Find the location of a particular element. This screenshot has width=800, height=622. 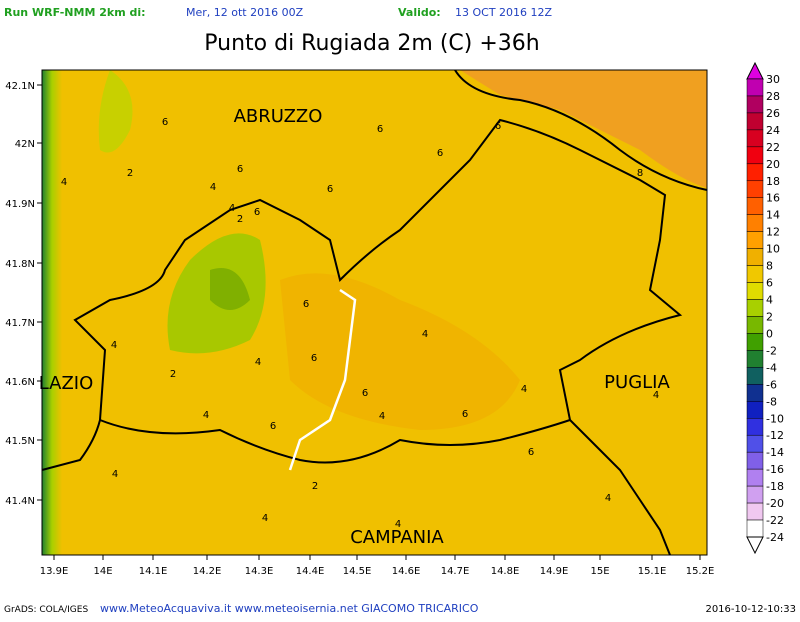

valid-date: 13 OCT 2016 12Z is located at coordinates (504, 12).